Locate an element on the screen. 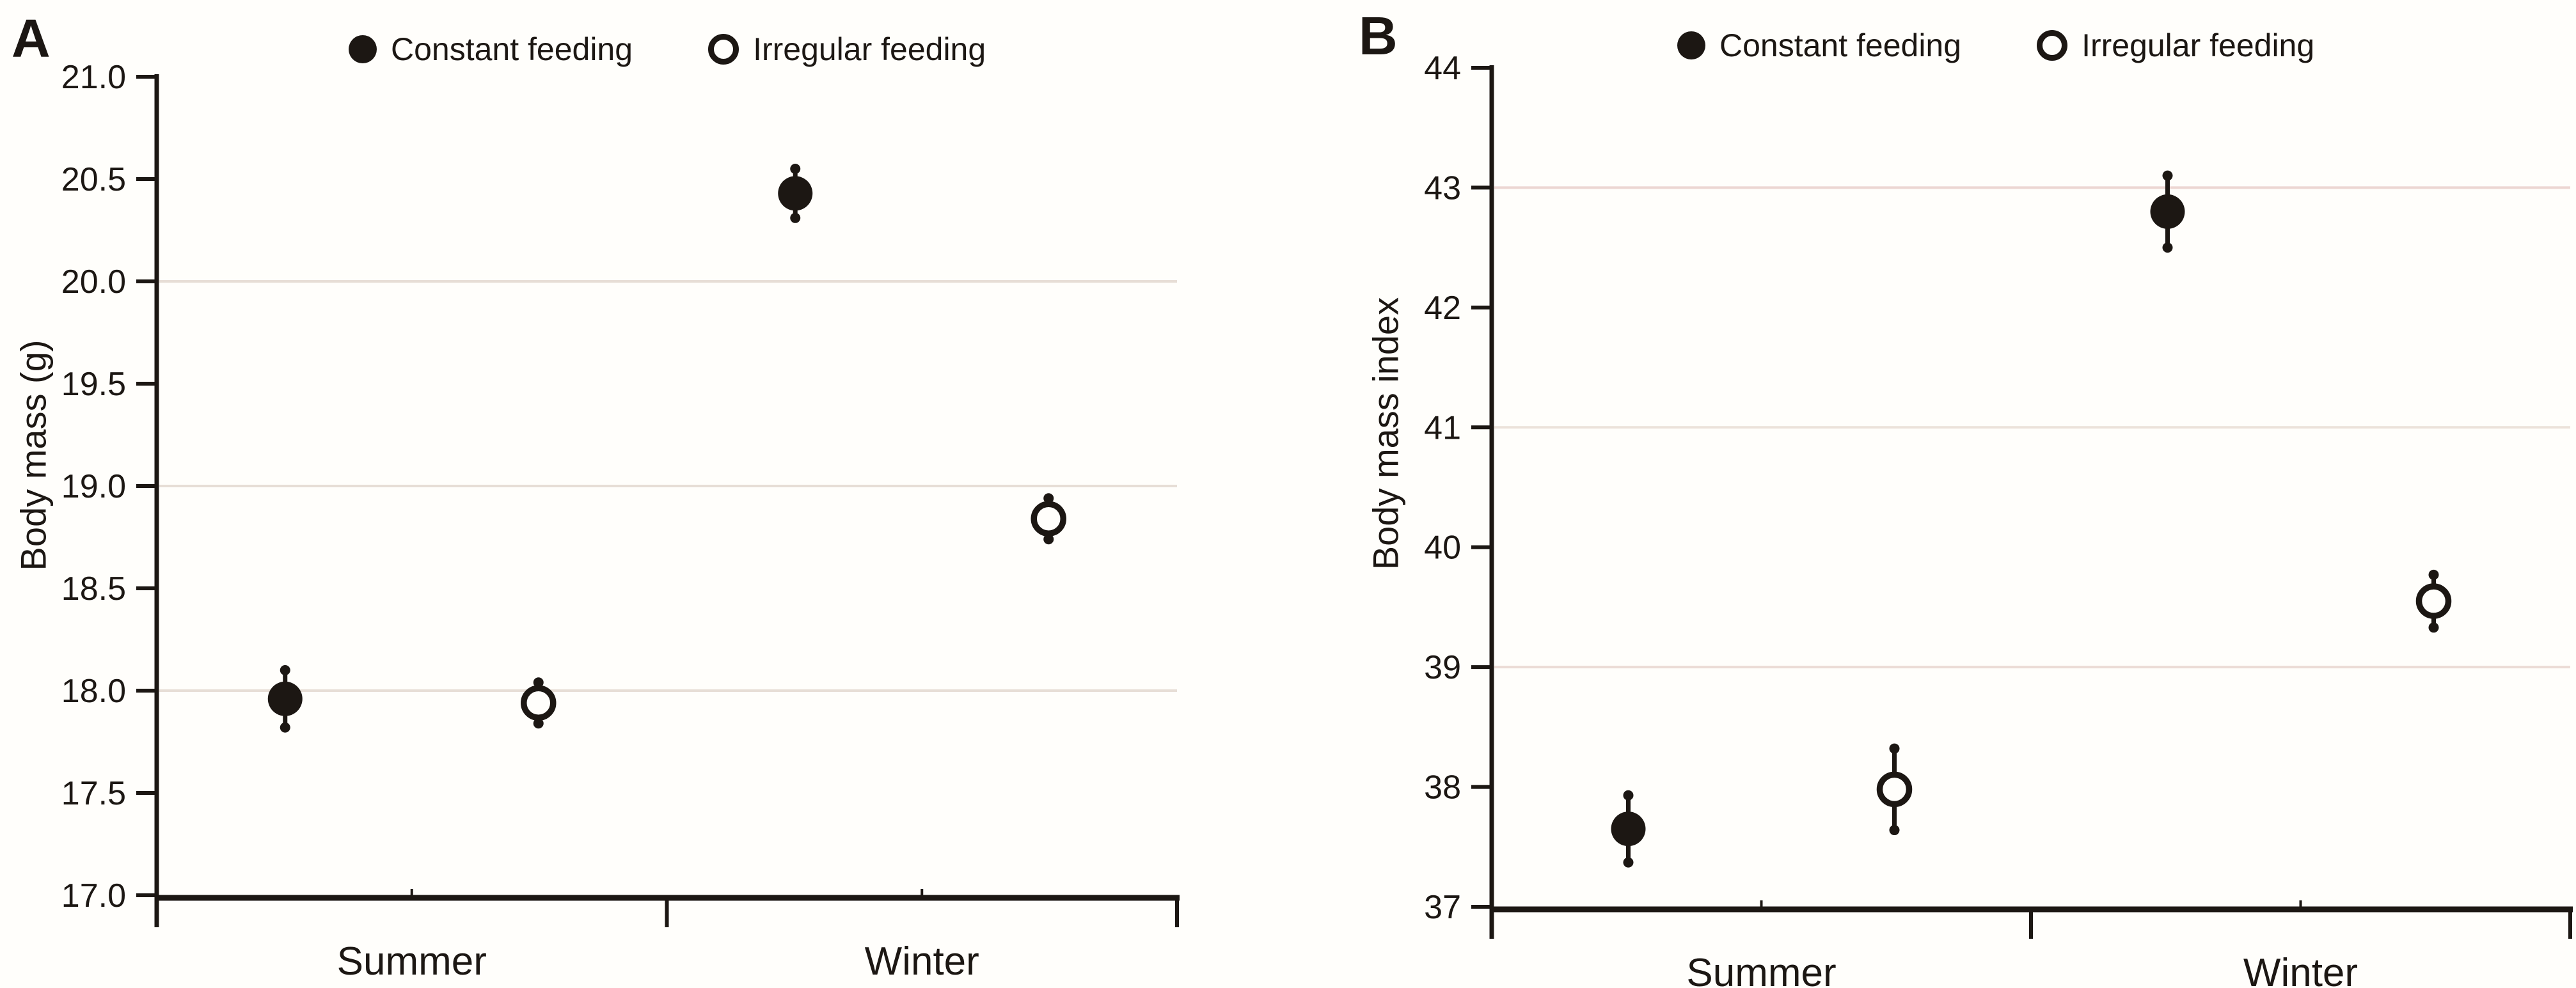 The image size is (2576, 988). y-tick-label: 19.0 is located at coordinates (93, 486).